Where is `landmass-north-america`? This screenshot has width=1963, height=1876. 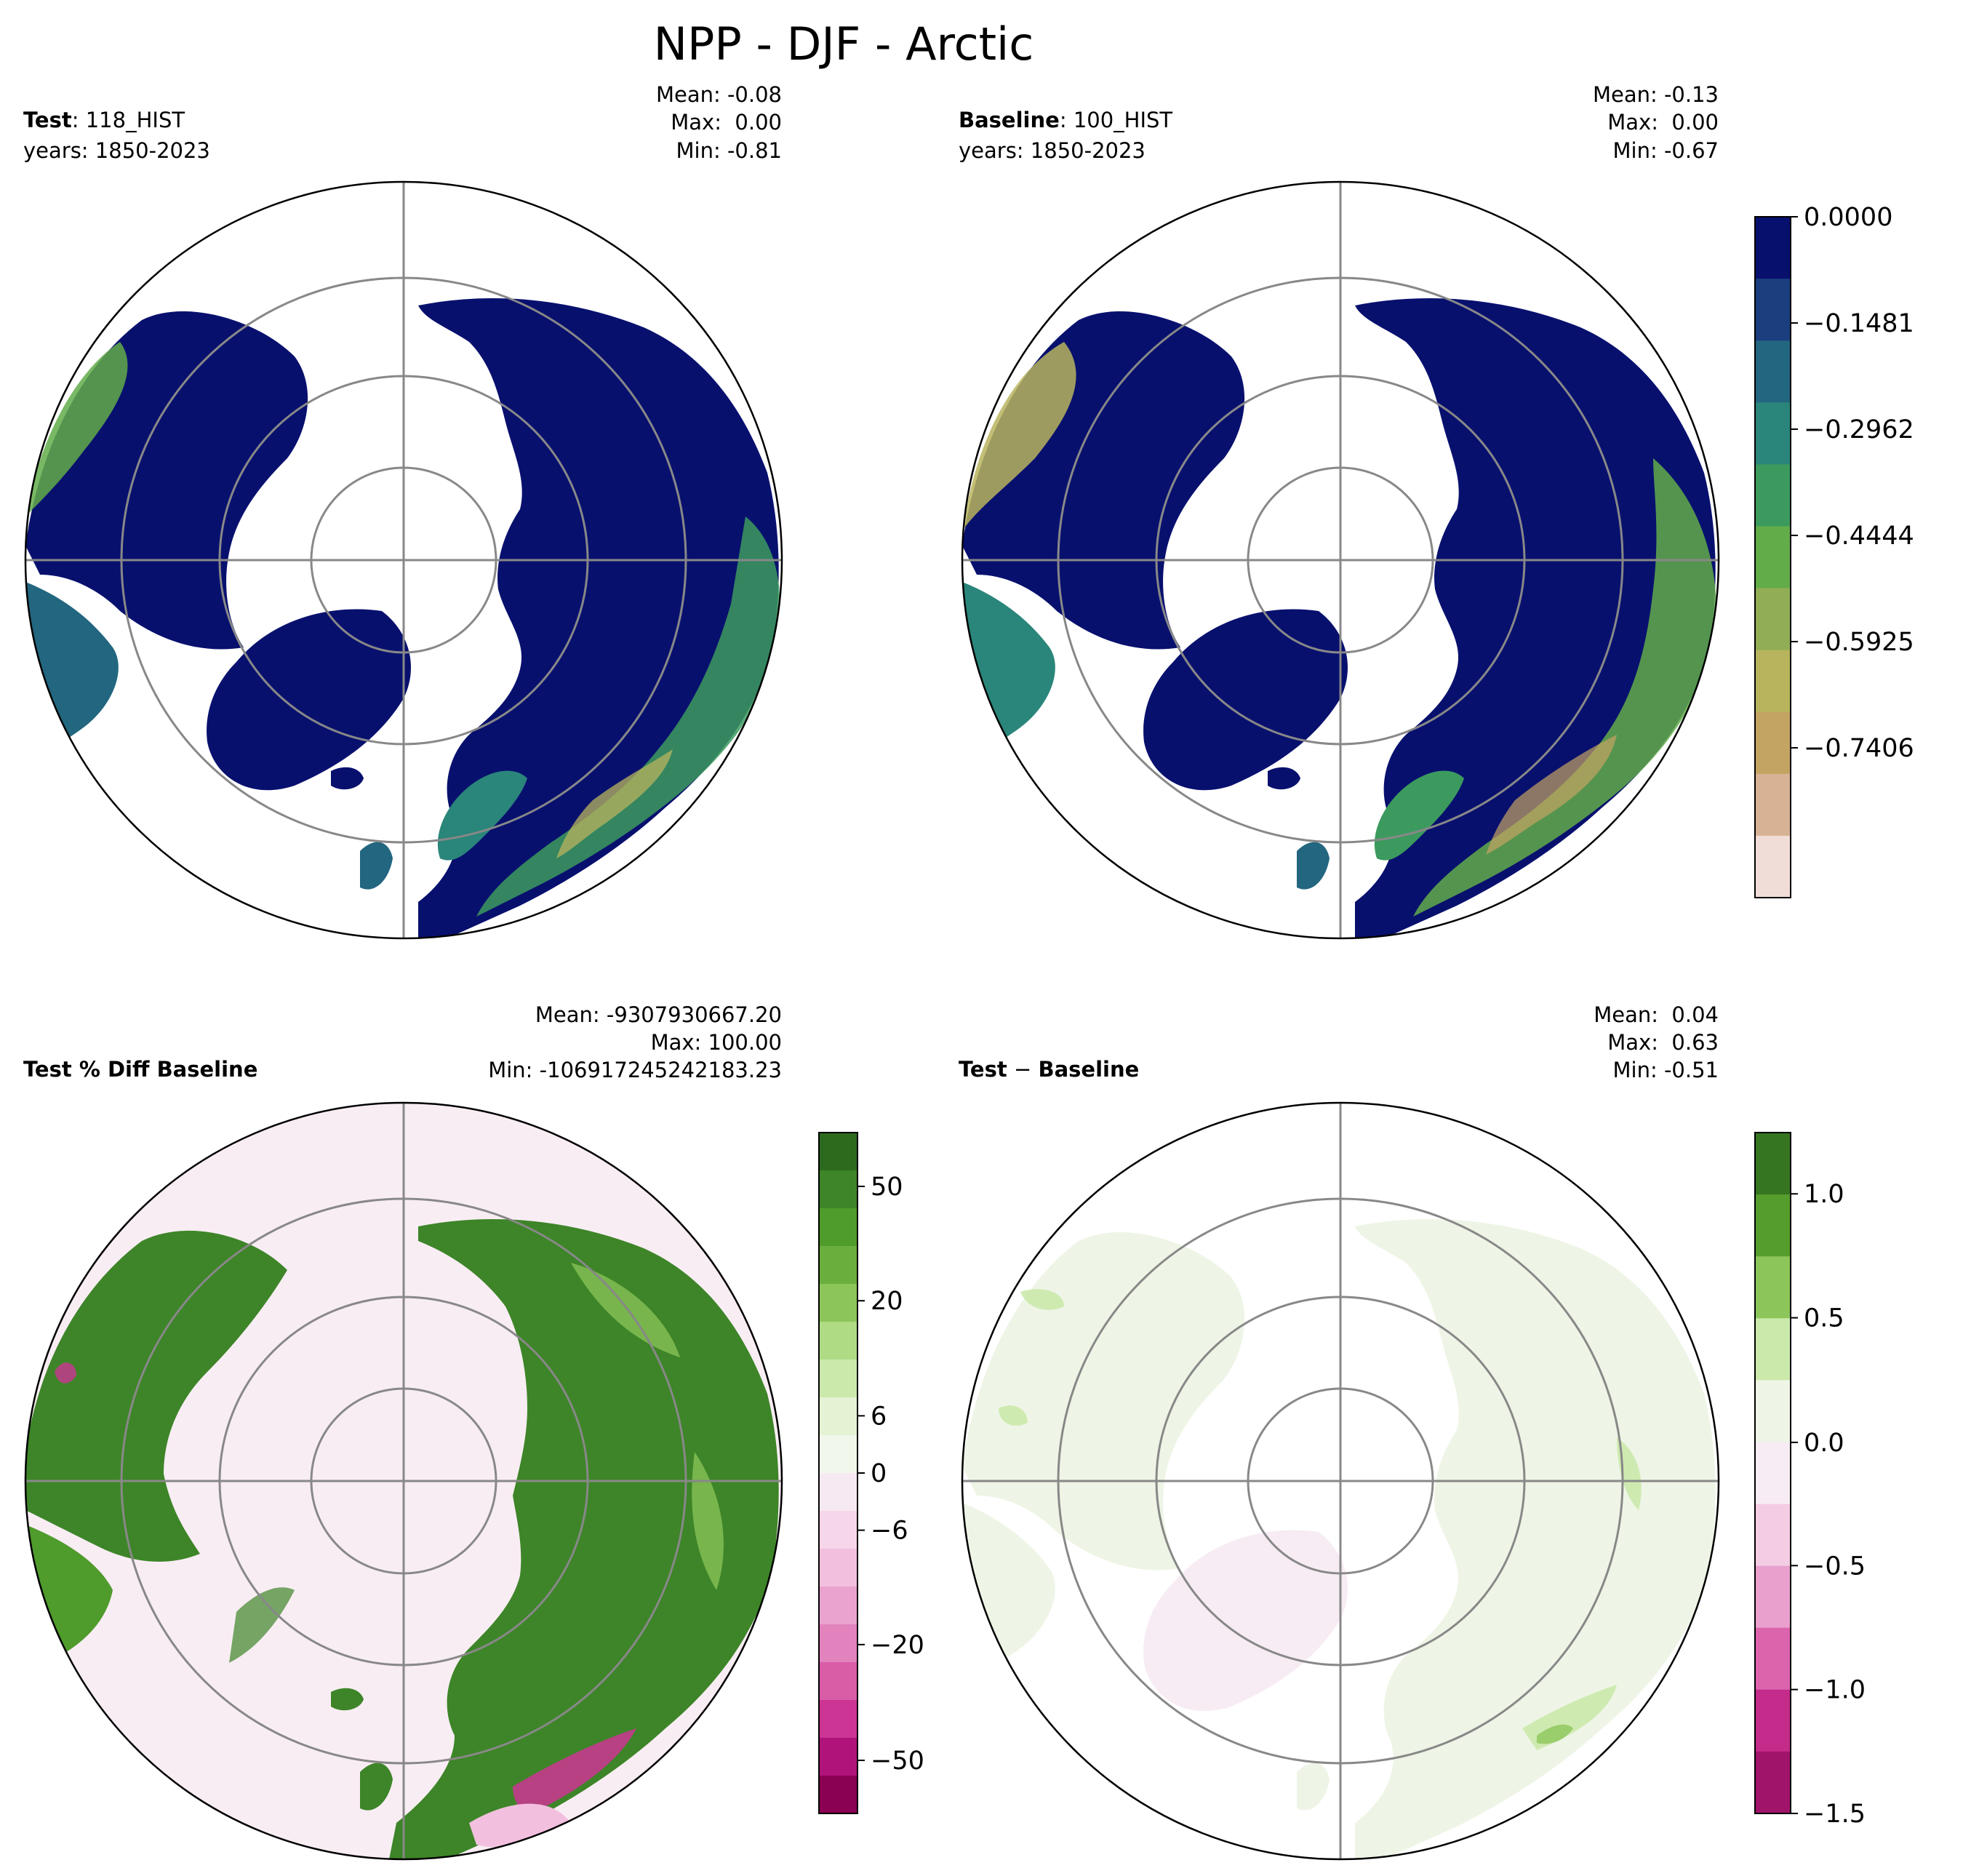 landmass-north-america is located at coordinates (1103, 1401).